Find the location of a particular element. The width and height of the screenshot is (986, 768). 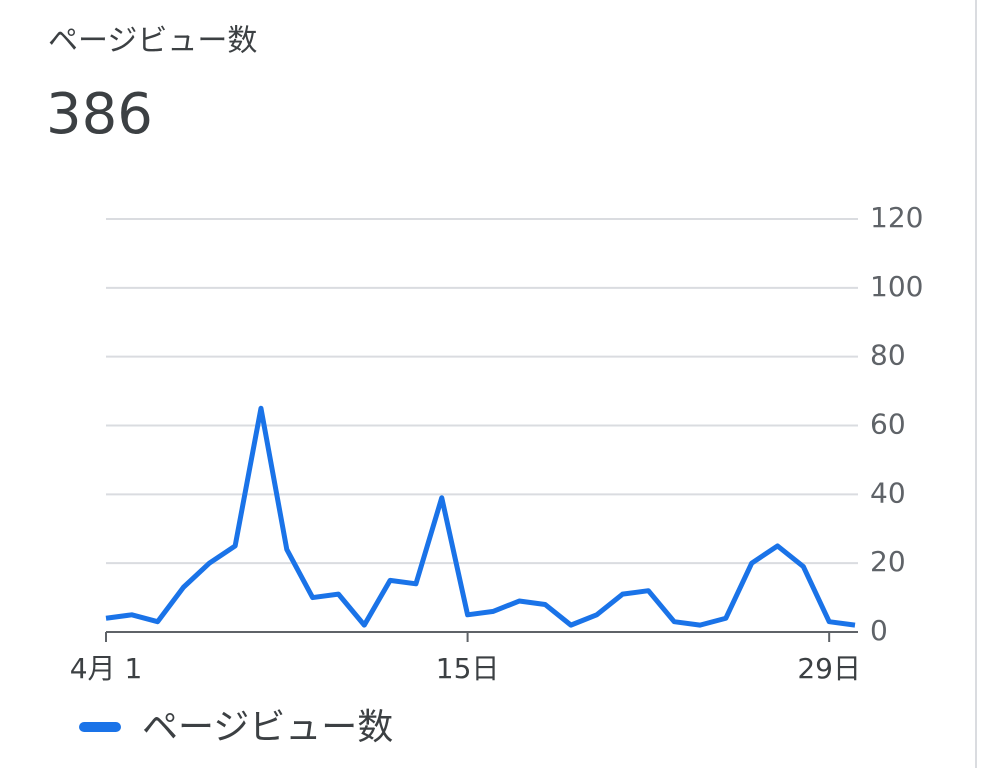

y-tick-label: 60 is located at coordinates (888, 424).